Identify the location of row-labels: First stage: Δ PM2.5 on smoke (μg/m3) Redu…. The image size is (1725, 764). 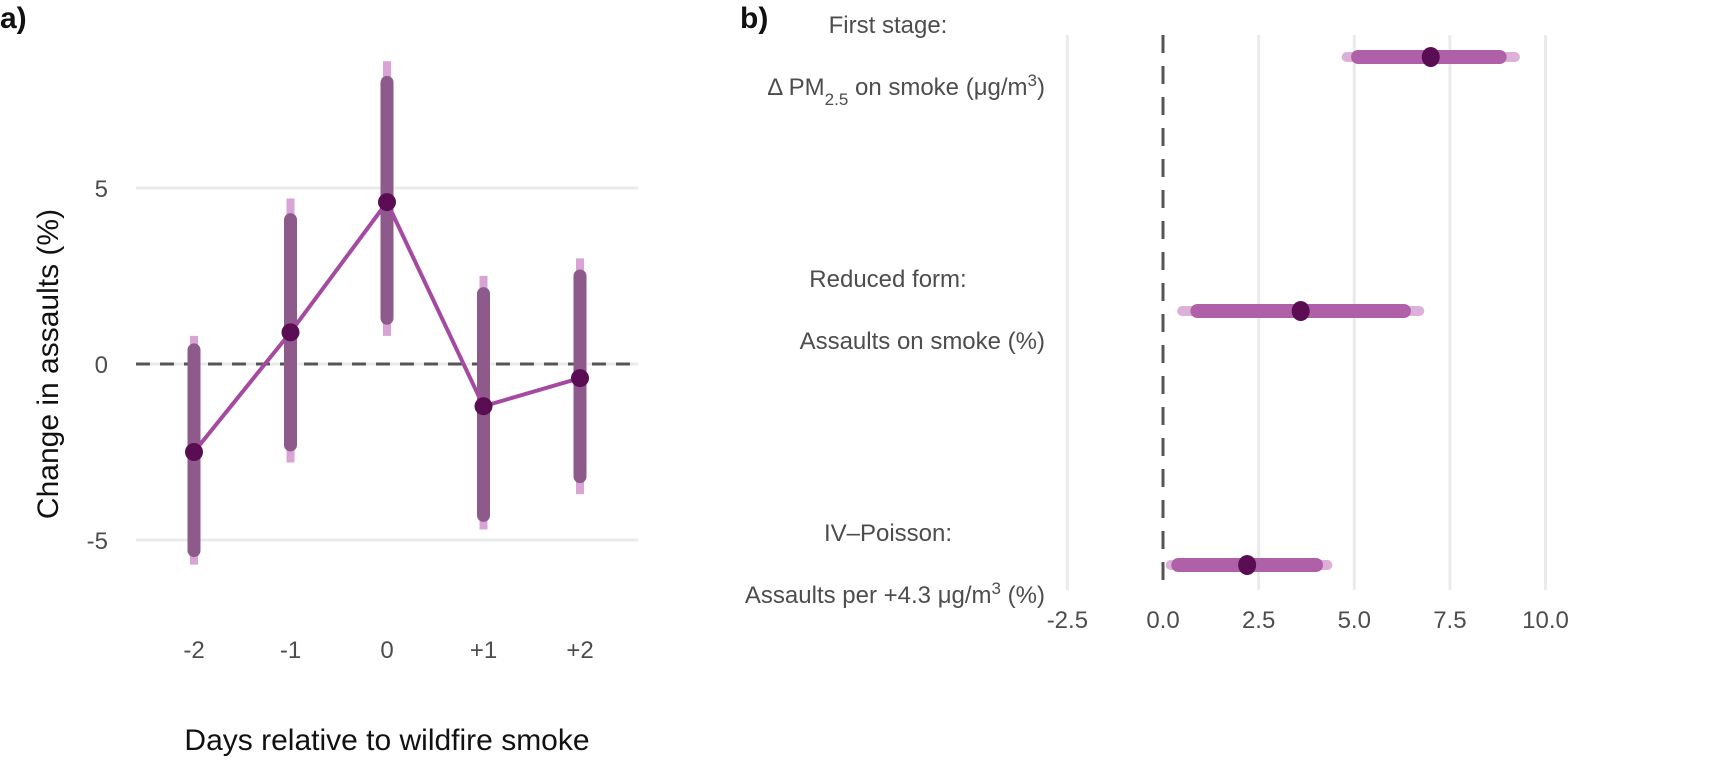
(895, 310).